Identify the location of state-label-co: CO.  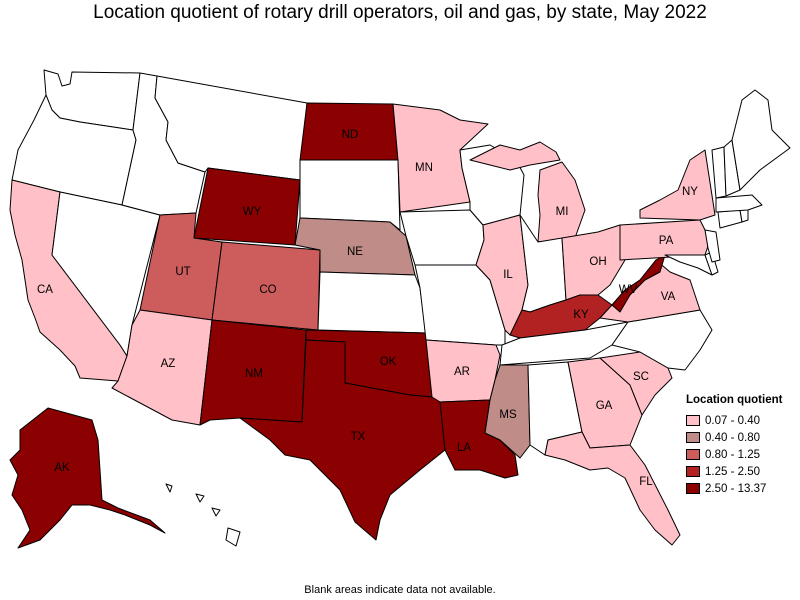
(267, 290).